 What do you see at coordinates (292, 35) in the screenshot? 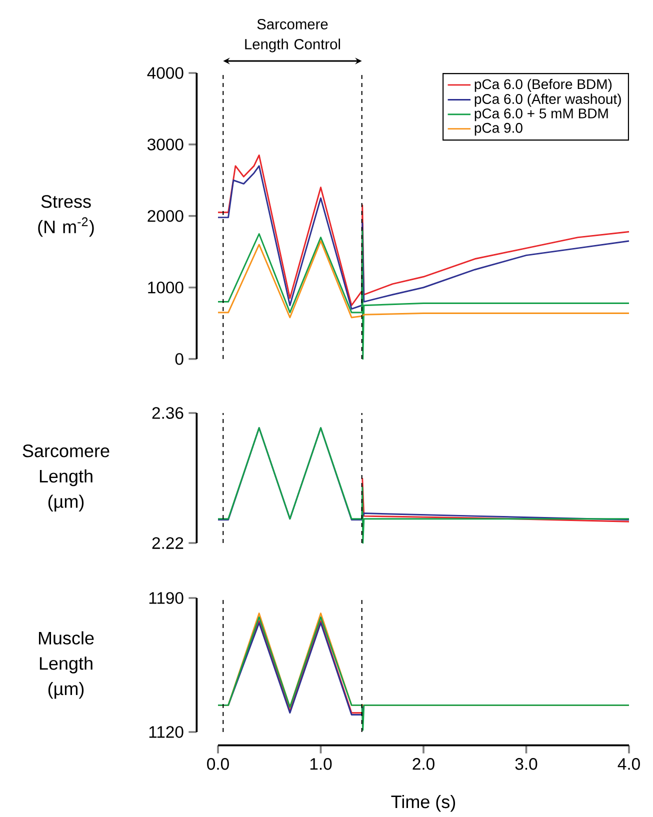
I see `text: Sarcomere Length Control` at bounding box center [292, 35].